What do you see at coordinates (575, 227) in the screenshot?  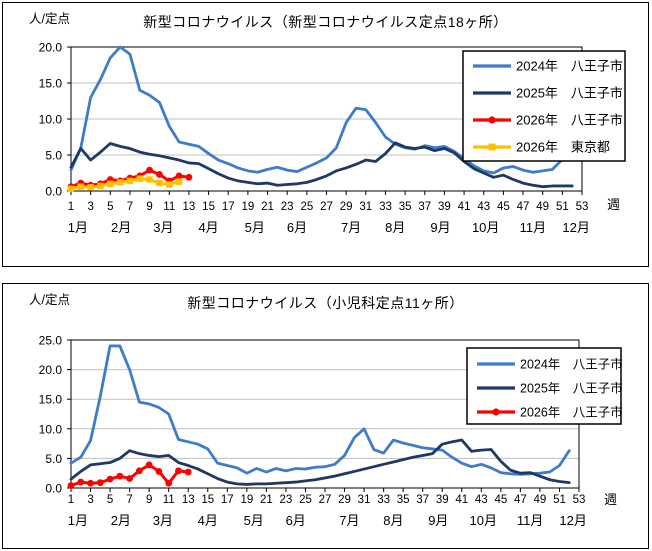 I see `month-label: 12月` at bounding box center [575, 227].